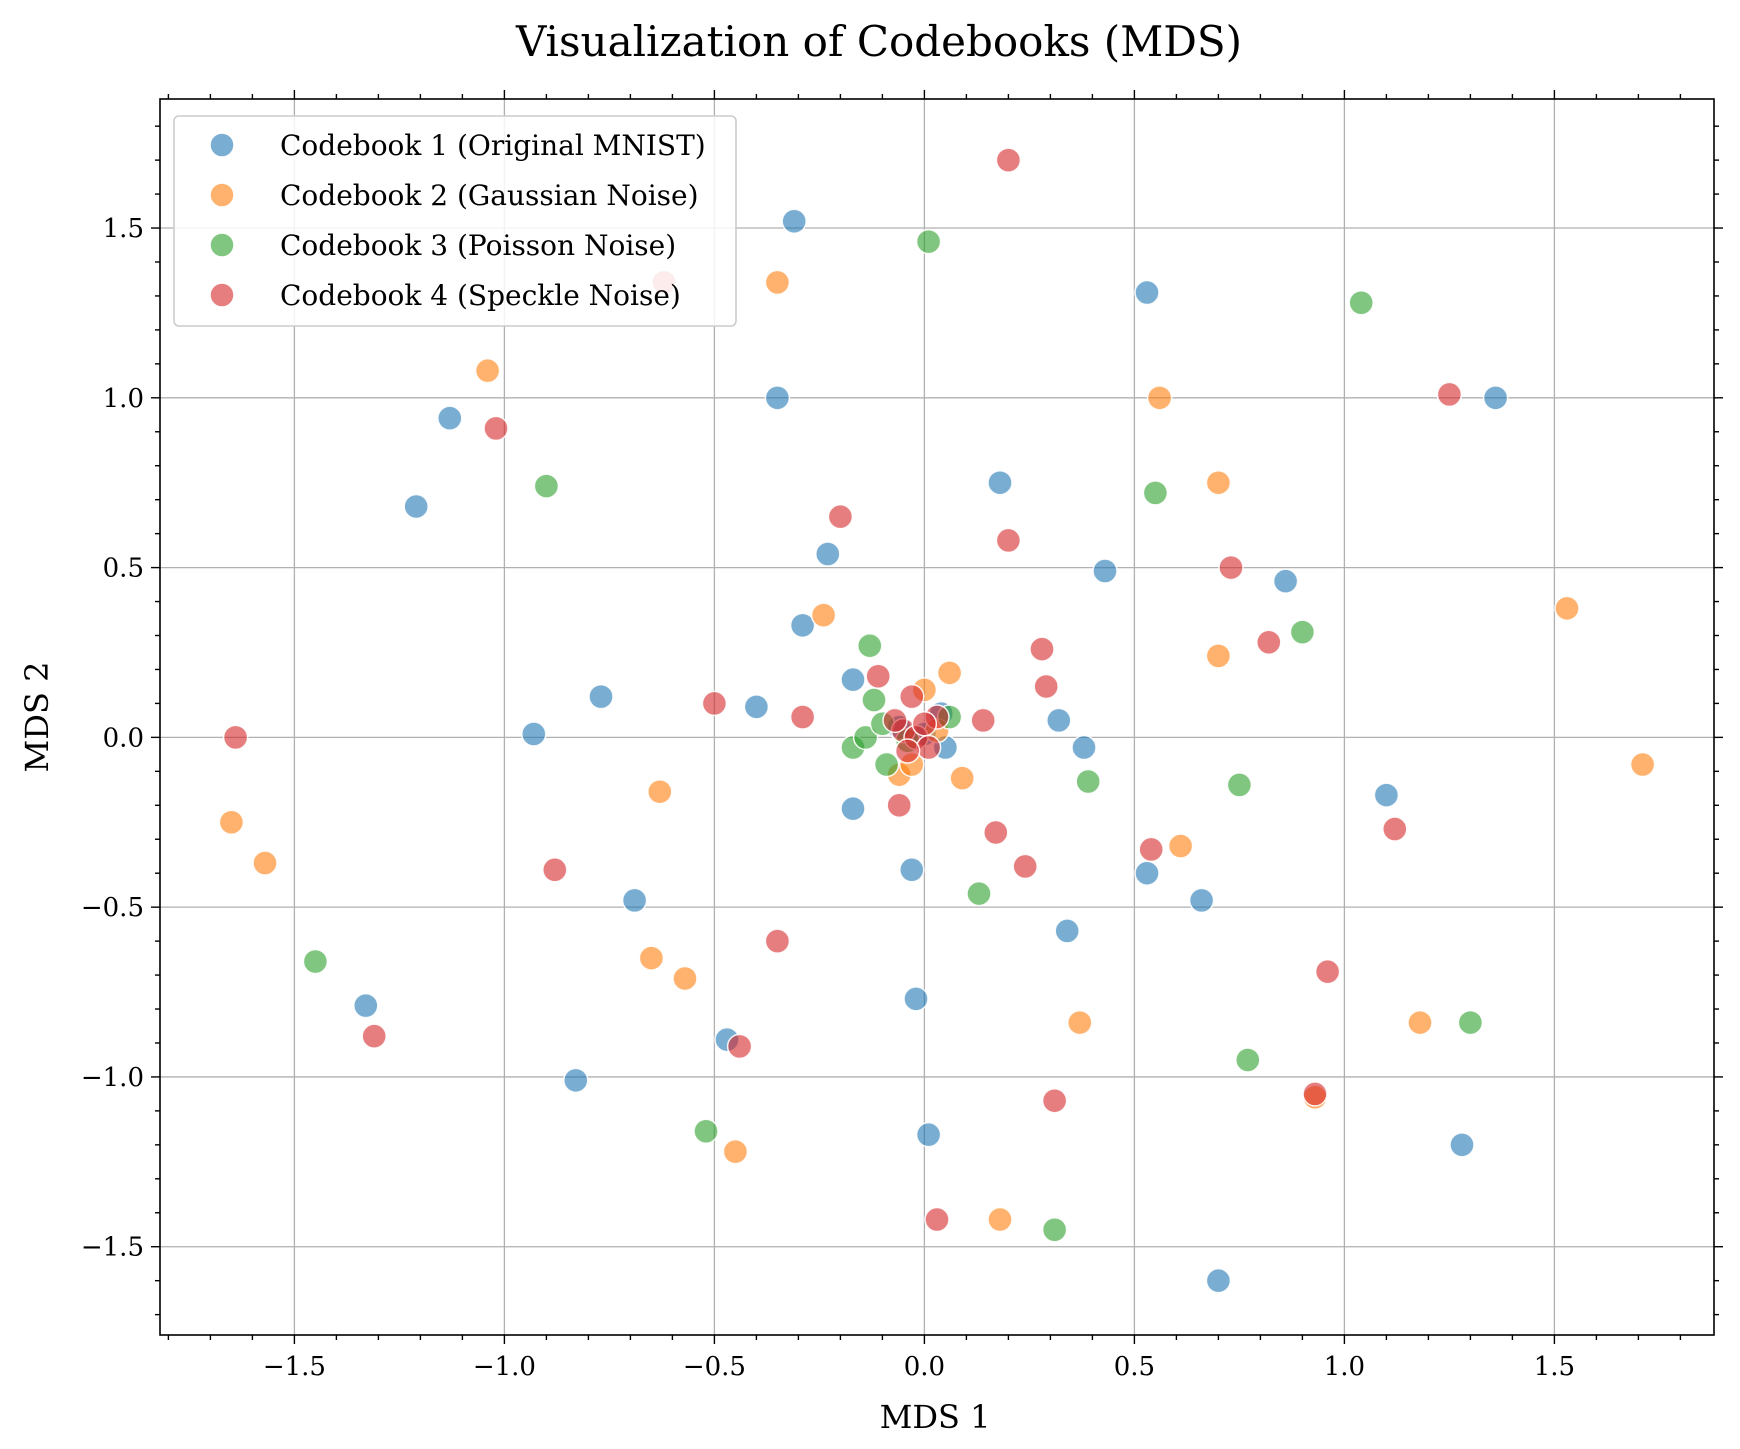 This screenshot has height=1449, width=1740. Describe the element at coordinates (489, 195) in the screenshot. I see `legend-label: Codebook 2 (Gaussian Noise)` at that location.